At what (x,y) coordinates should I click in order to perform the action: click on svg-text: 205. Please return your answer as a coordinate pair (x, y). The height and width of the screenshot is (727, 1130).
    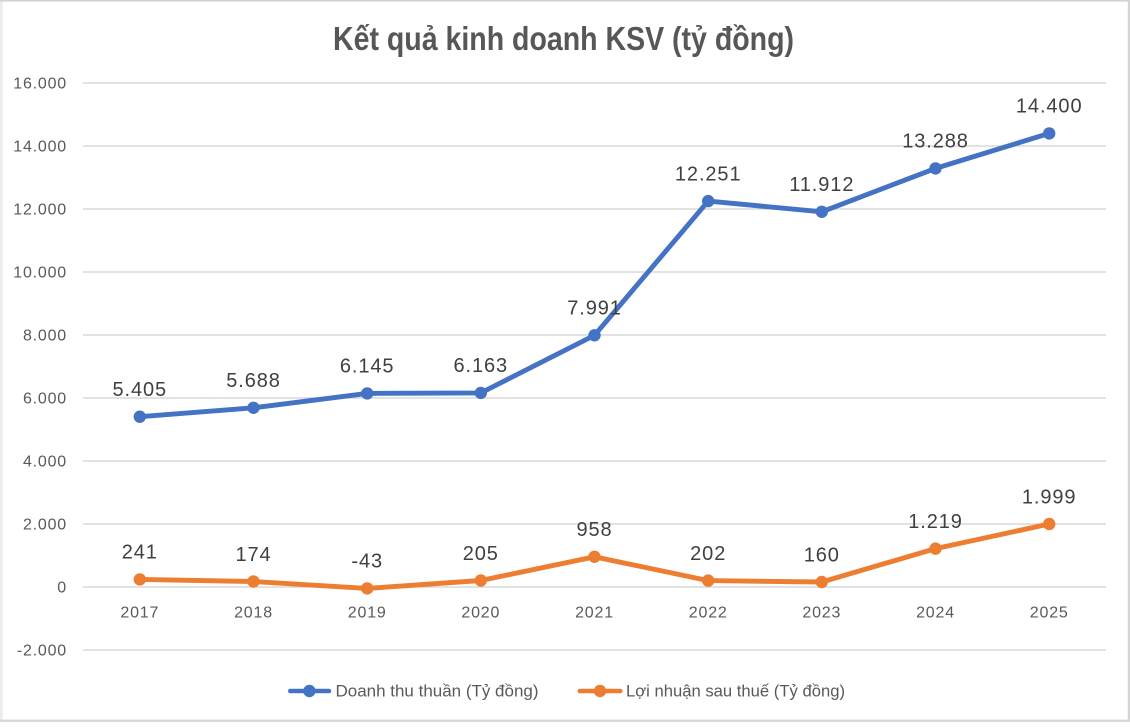
    Looking at the image, I should click on (481, 554).